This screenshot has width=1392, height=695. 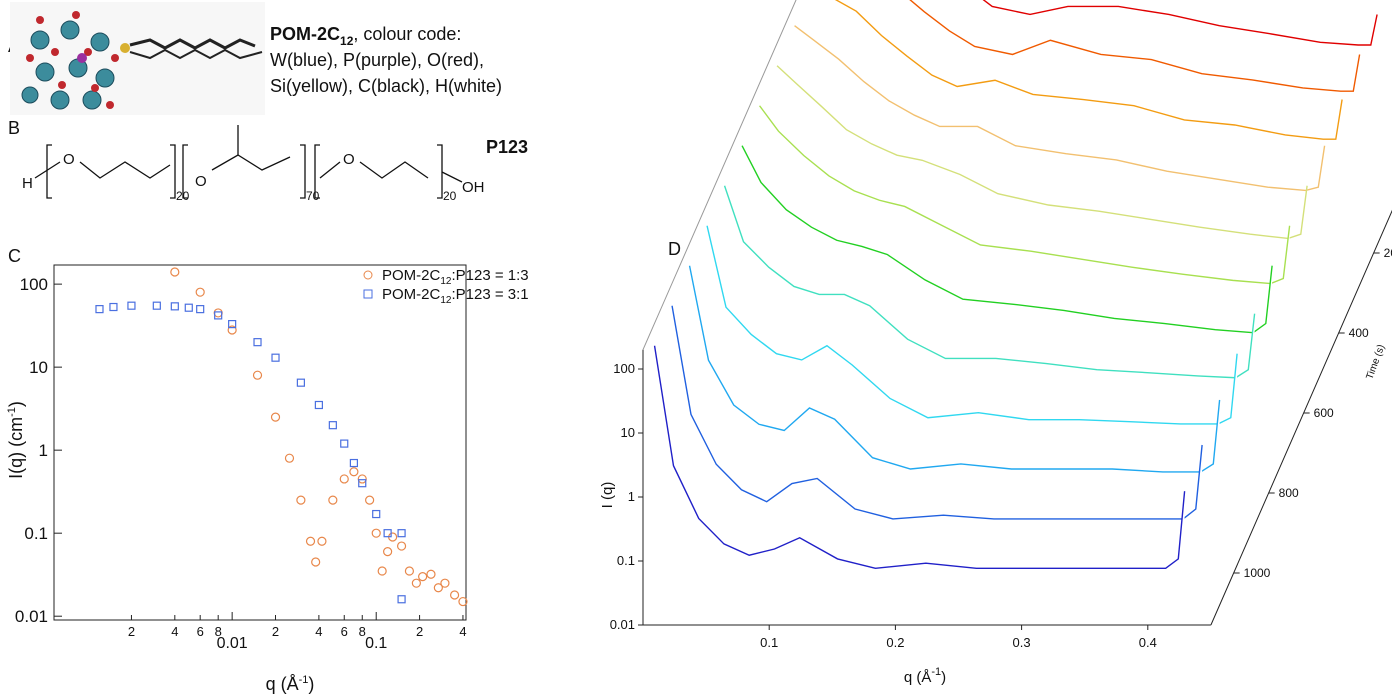 I want to click on panel-label: D, so click(x=674, y=249).